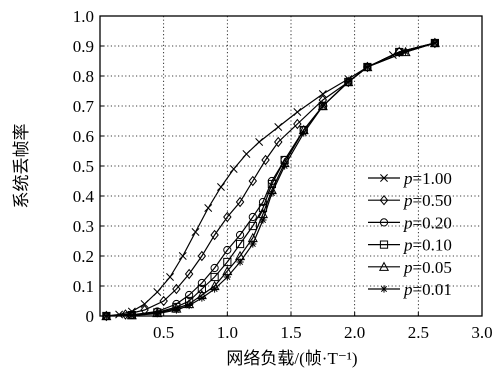 Image resolution: width=502 pixels, height=378 pixels. What do you see at coordinates (83, 226) in the screenshot?
I see `y-tick-label: 0.3` at bounding box center [83, 226].